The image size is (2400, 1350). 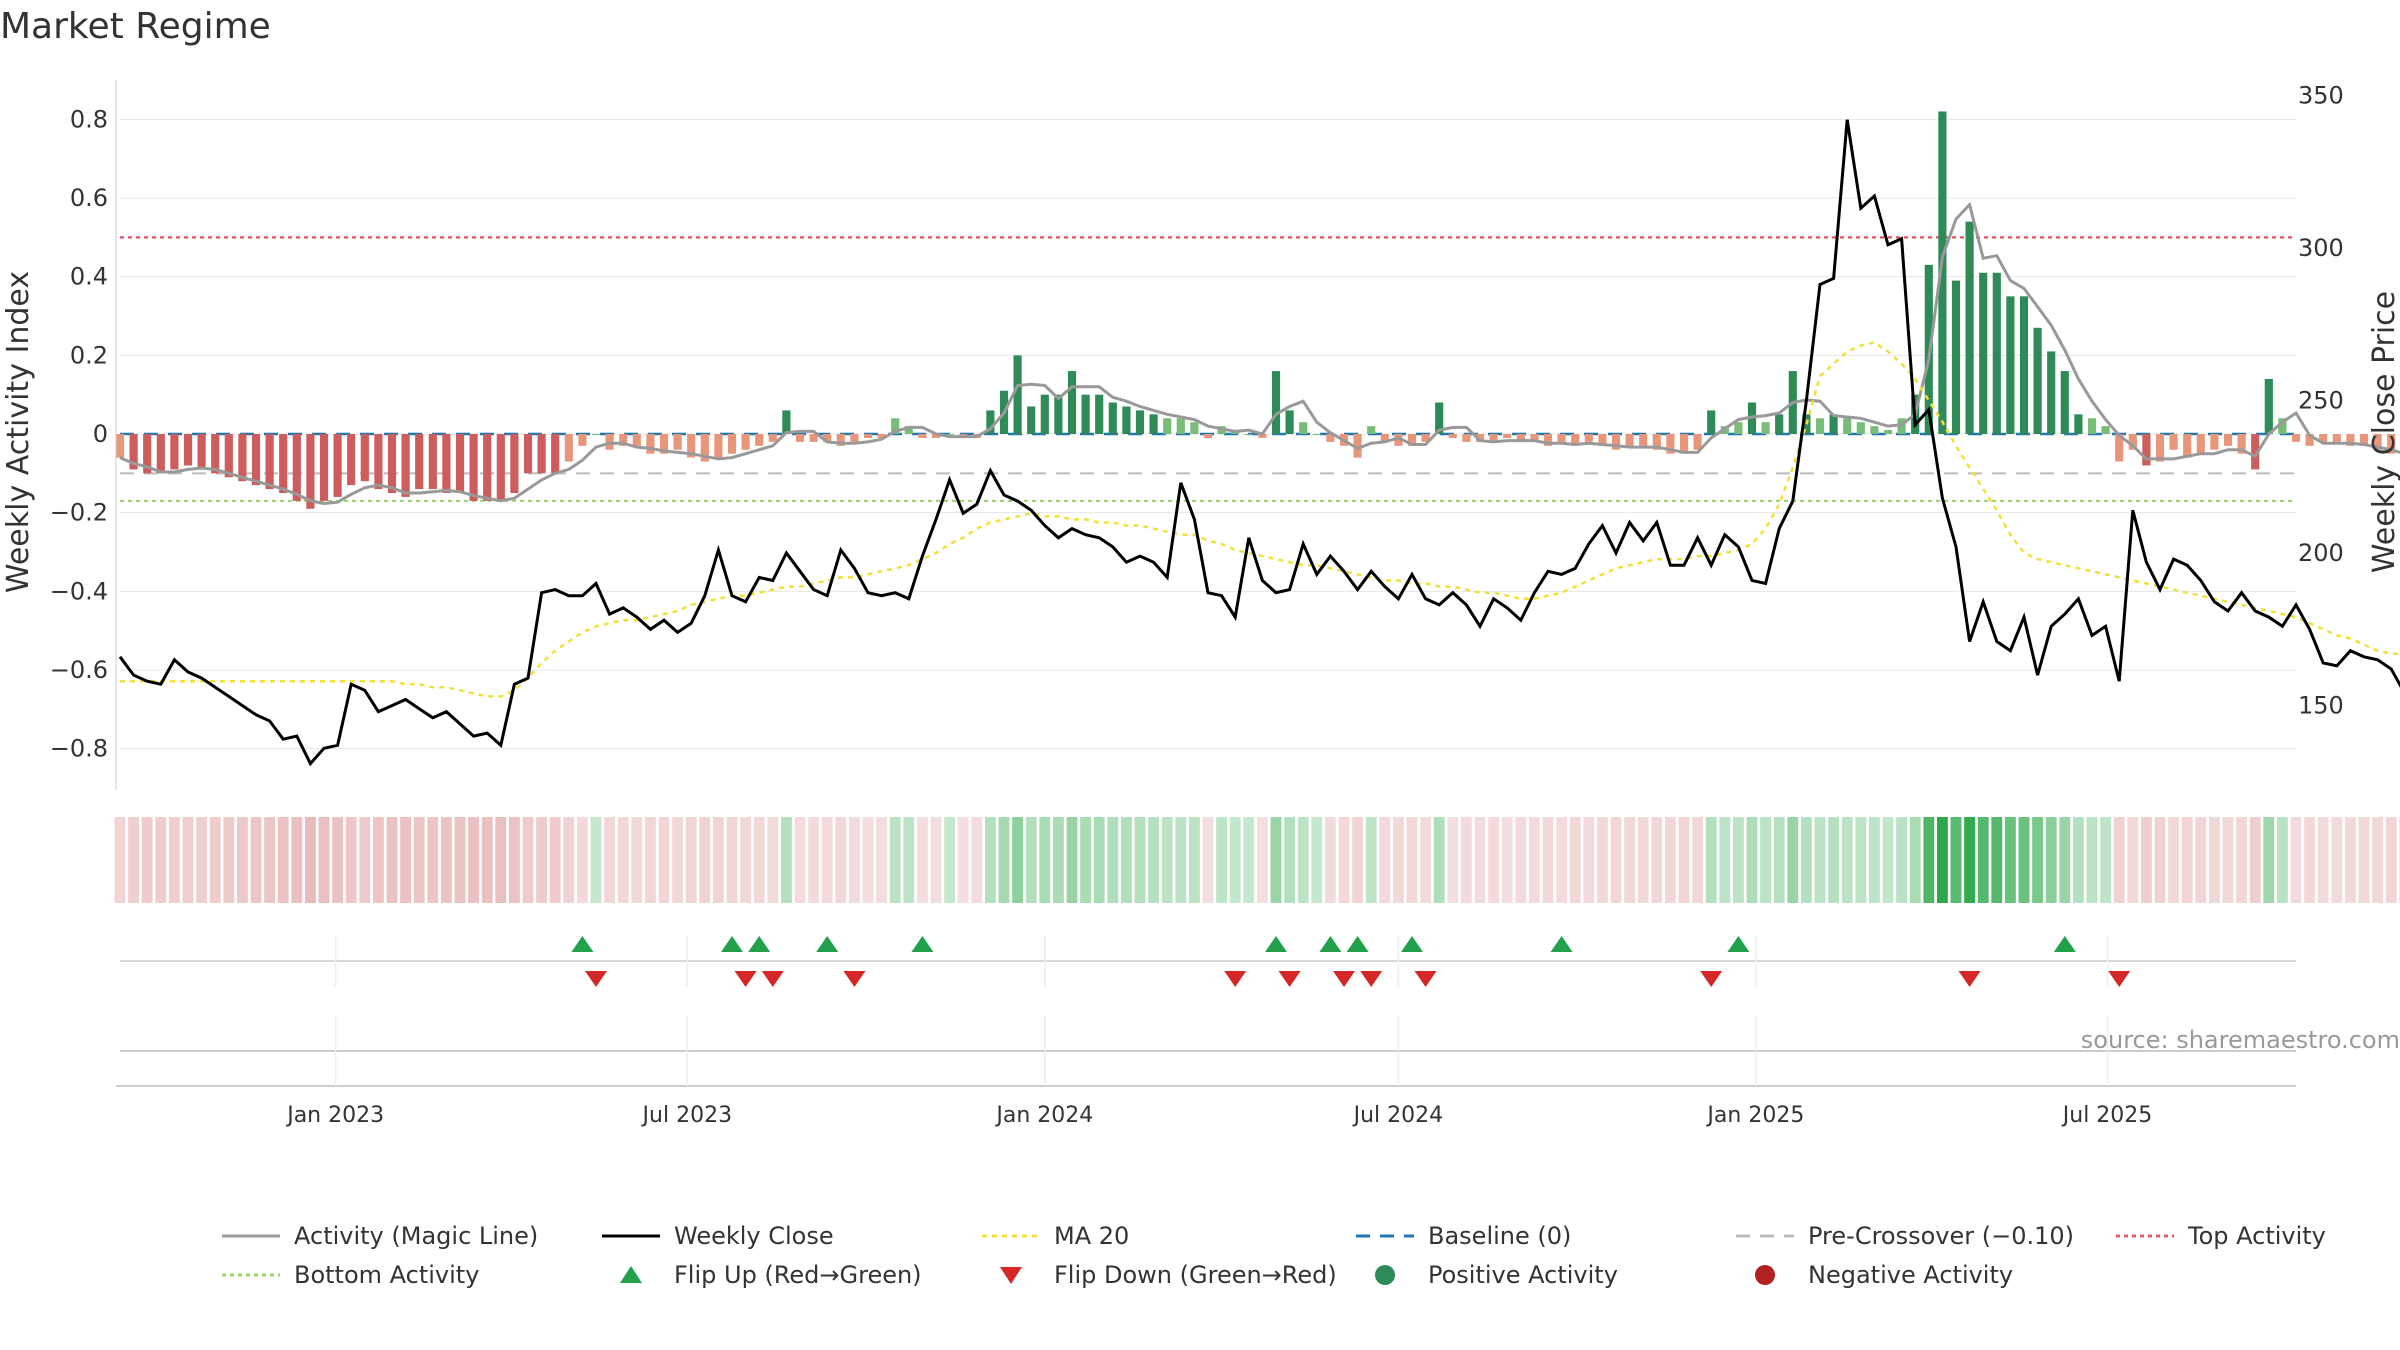 I want to click on legend-item: Flip Up (Red→Green), so click(x=771, y=1275).